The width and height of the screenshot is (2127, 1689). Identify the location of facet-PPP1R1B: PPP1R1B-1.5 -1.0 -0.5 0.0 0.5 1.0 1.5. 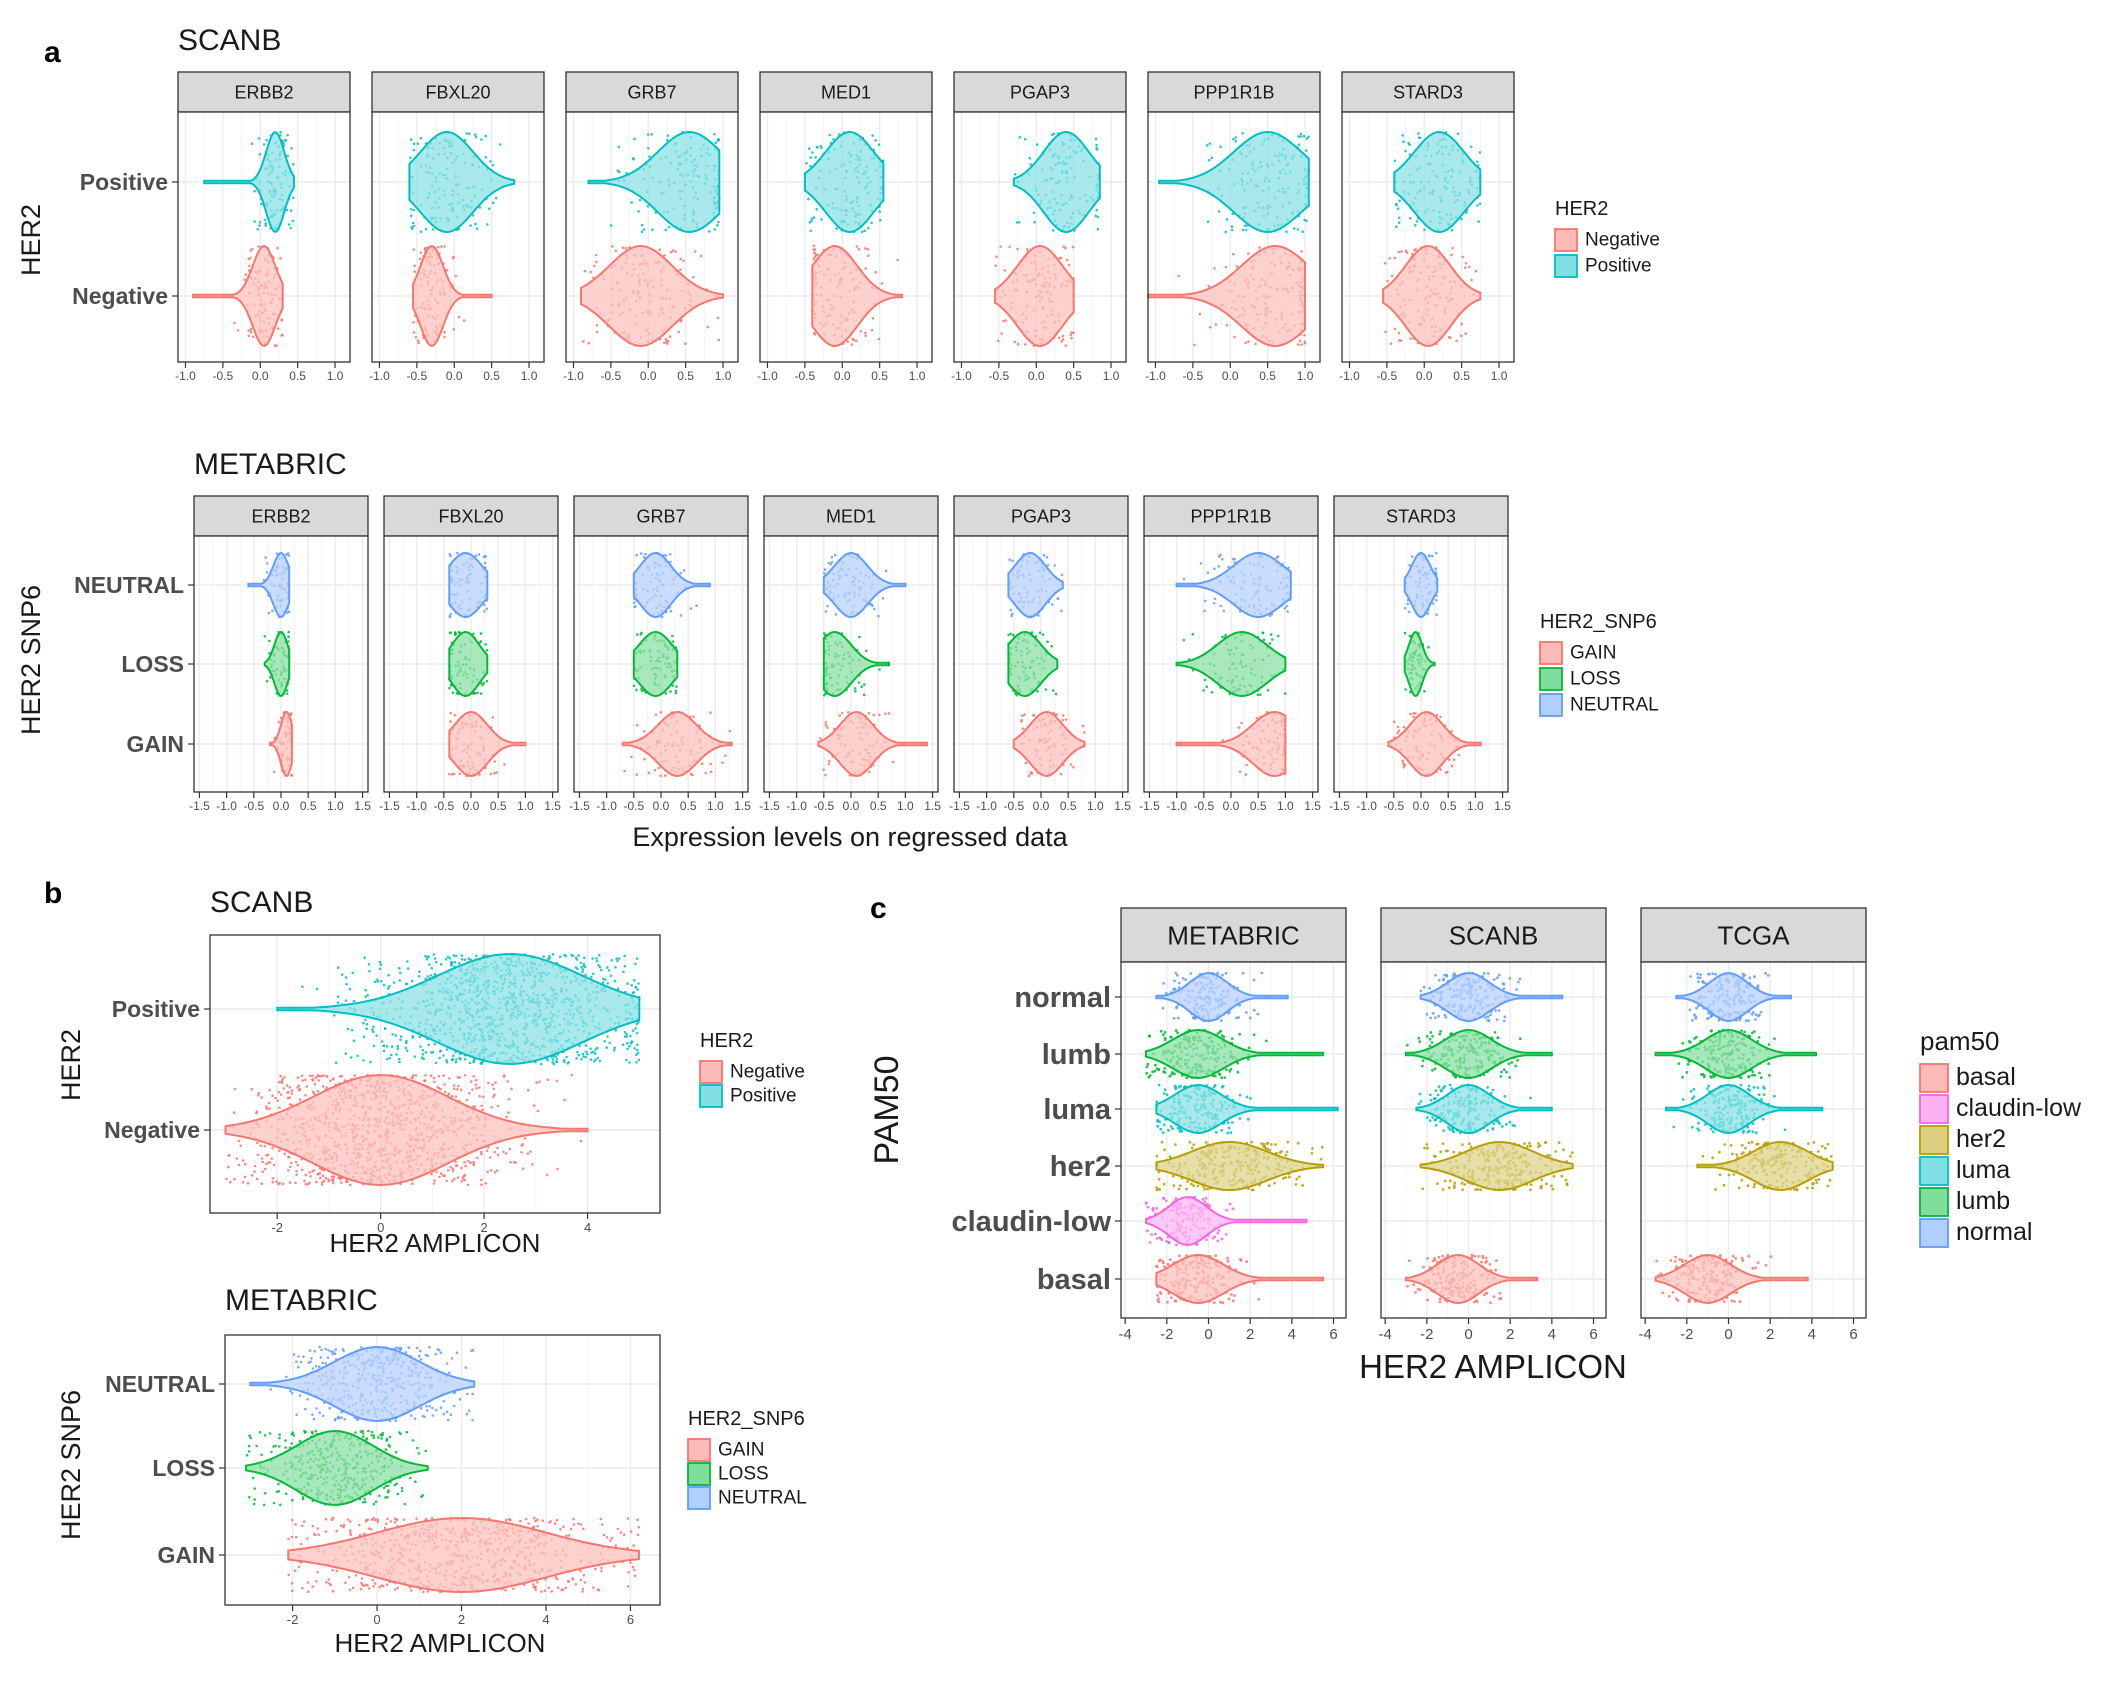
(1230, 654).